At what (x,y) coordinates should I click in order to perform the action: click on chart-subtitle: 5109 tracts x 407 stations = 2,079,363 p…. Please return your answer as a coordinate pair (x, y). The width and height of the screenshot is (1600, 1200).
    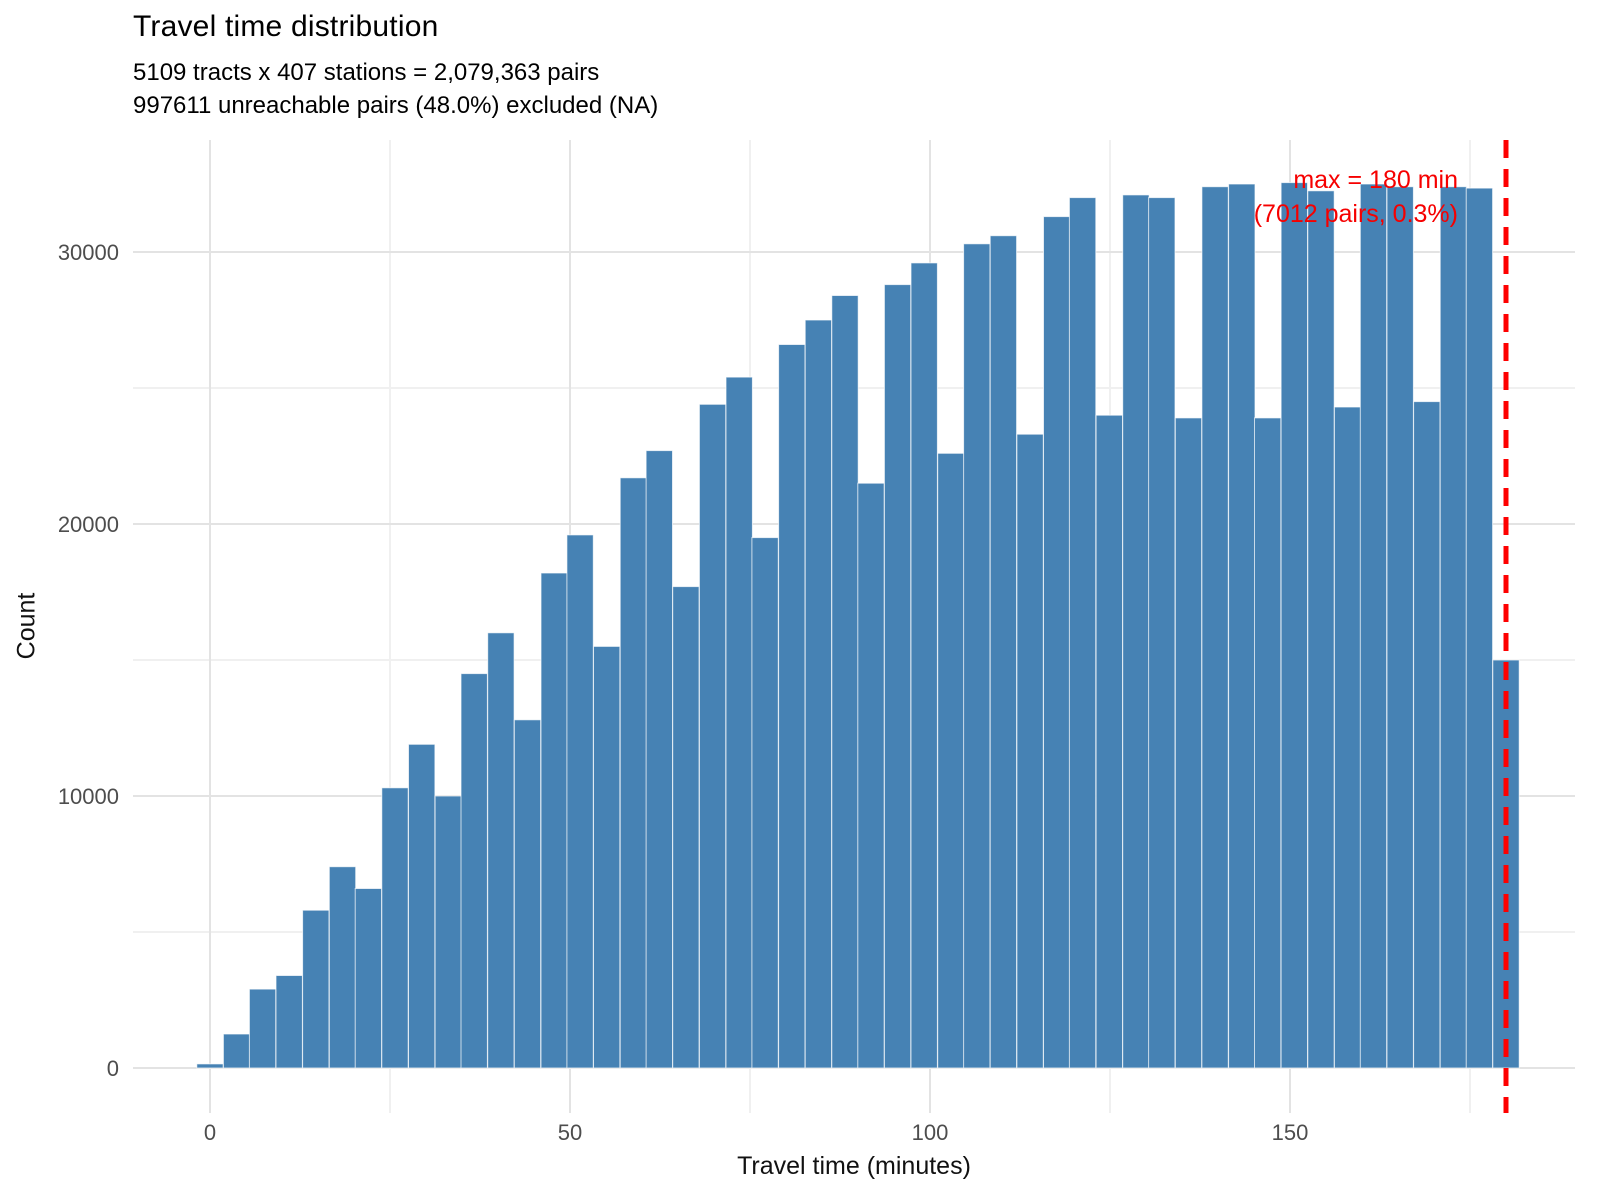
    Looking at the image, I should click on (395, 89).